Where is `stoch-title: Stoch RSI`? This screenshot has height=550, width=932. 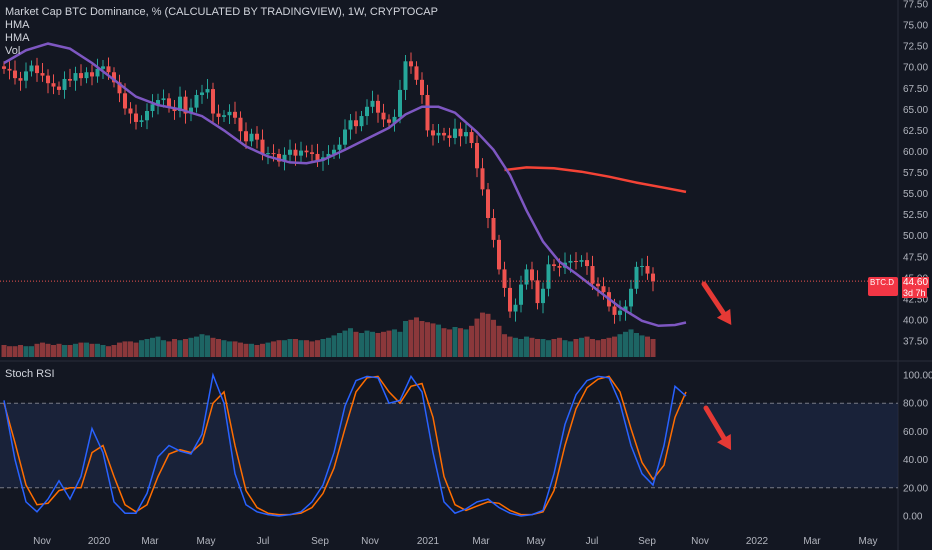
stoch-title: Stoch RSI is located at coordinates (30, 374).